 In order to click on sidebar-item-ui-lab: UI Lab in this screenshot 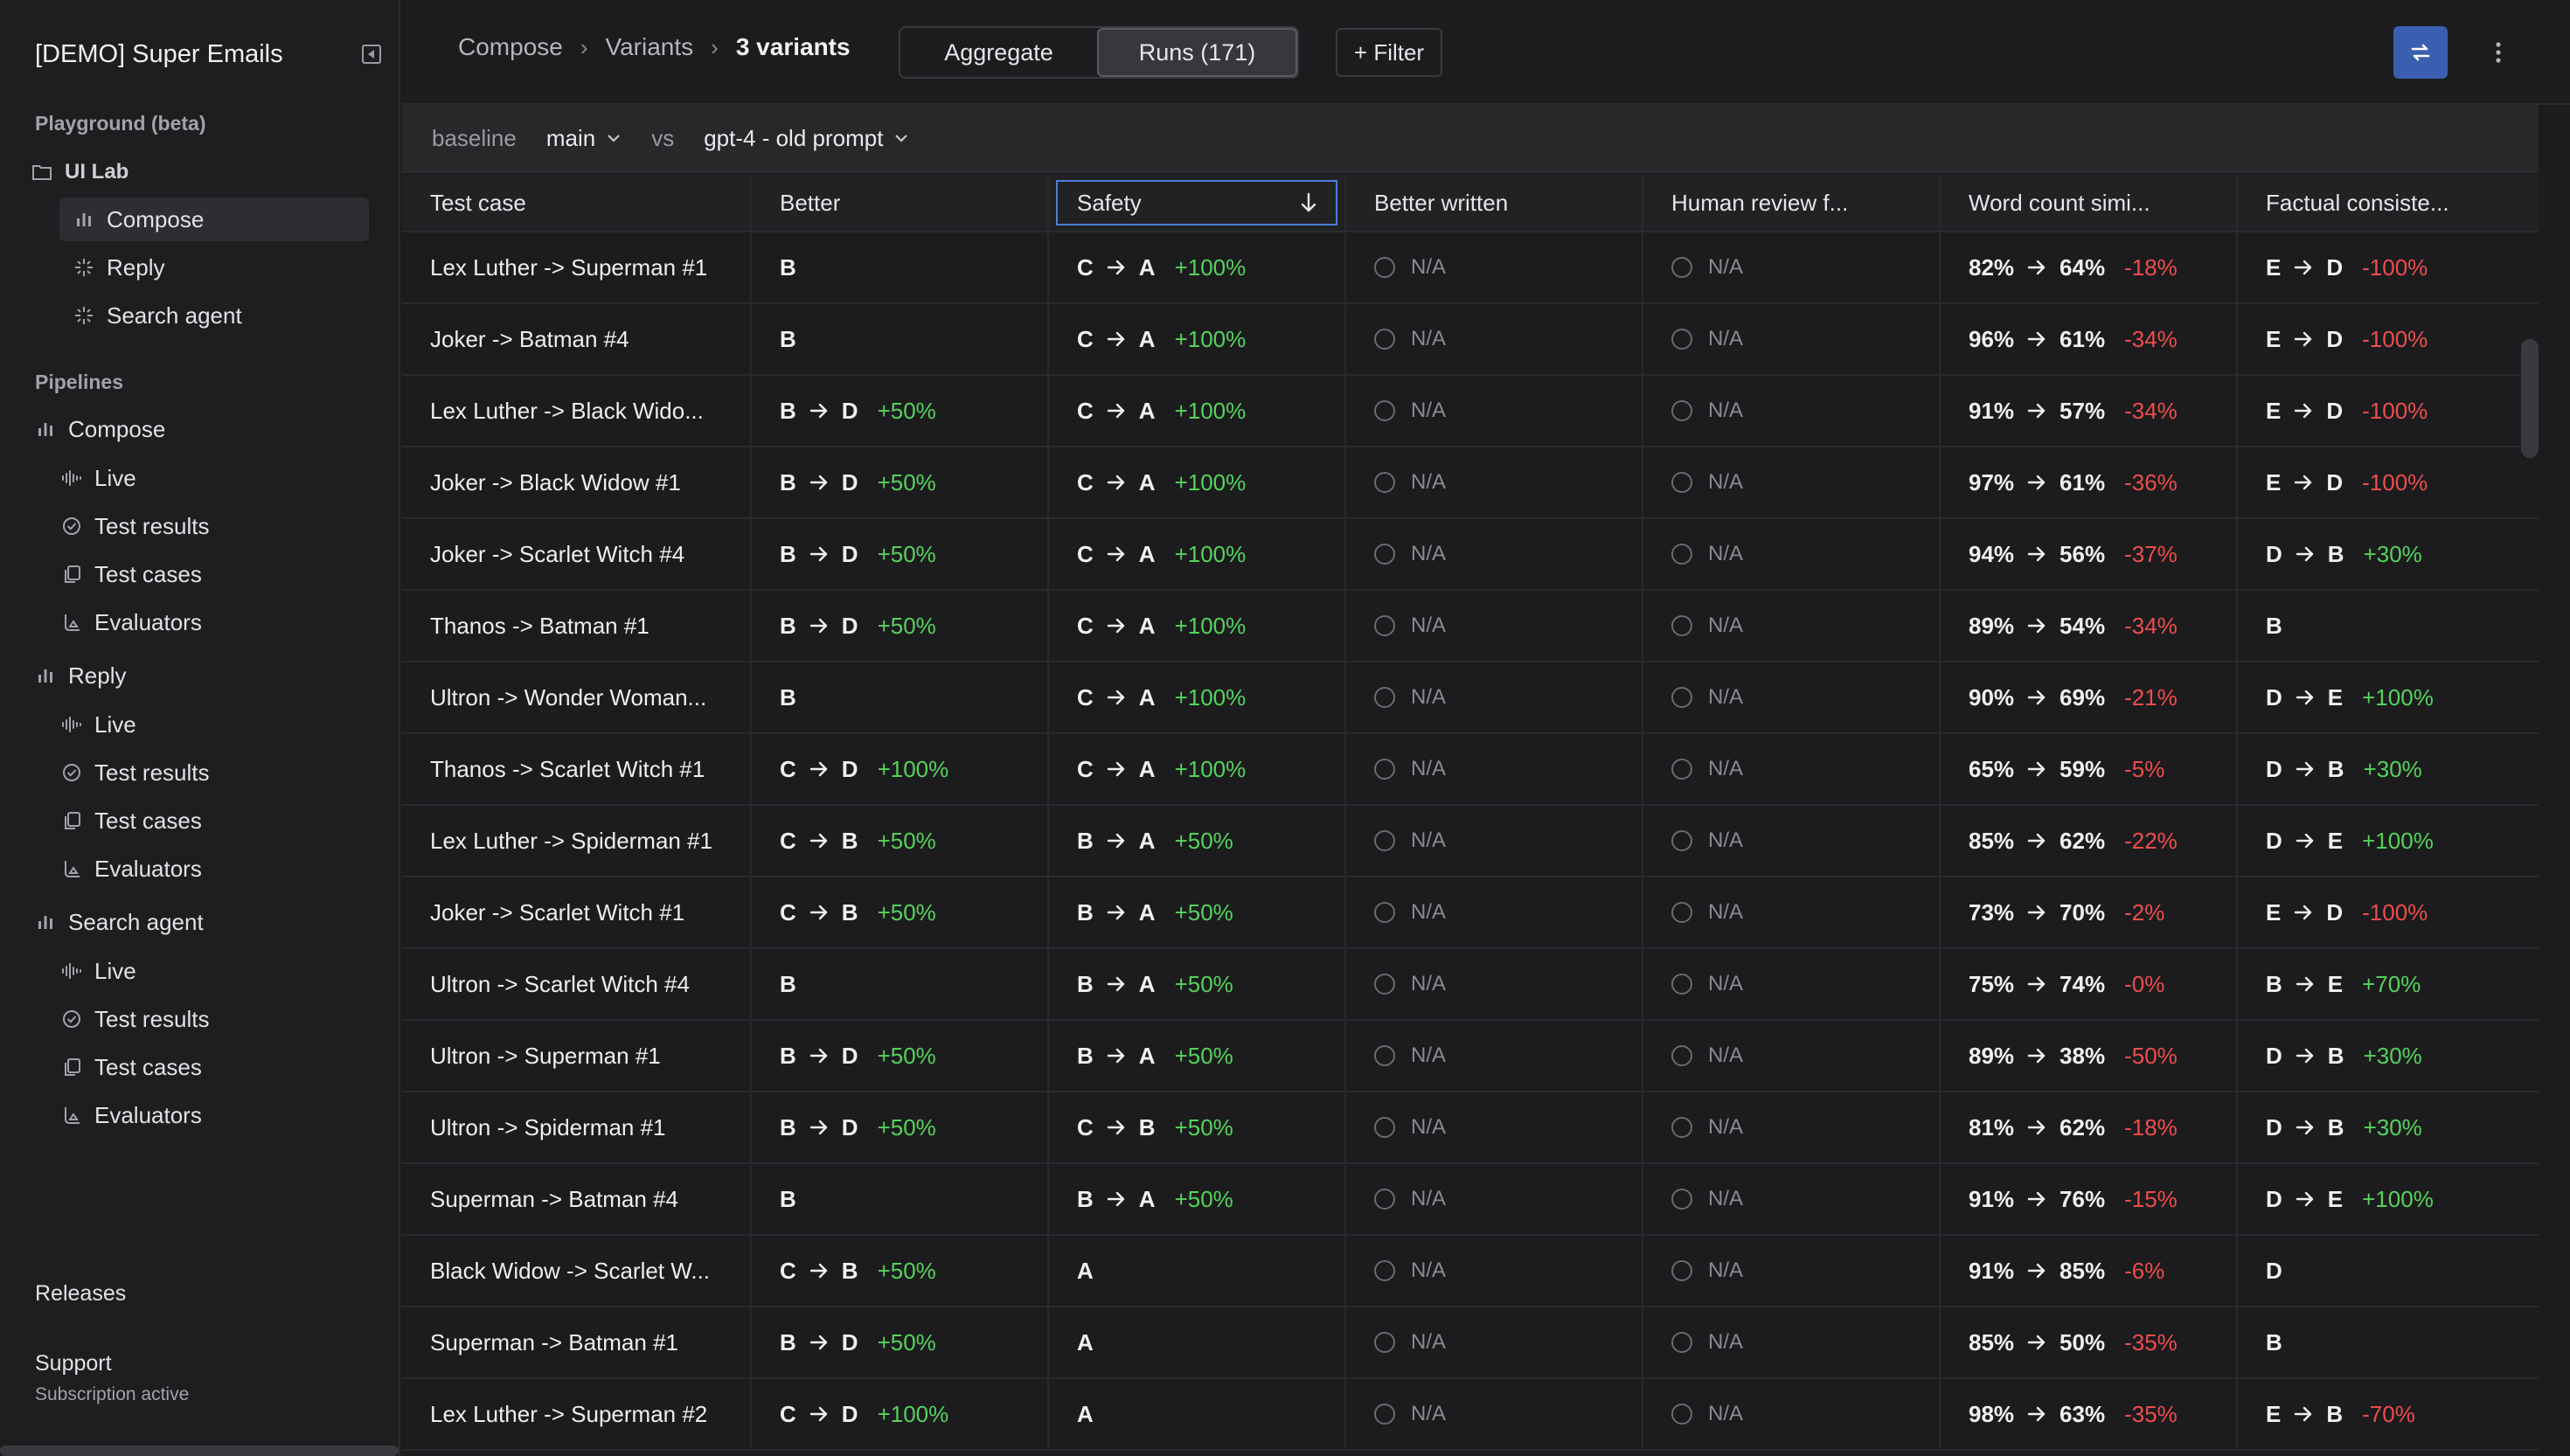, I will do `click(201, 172)`.